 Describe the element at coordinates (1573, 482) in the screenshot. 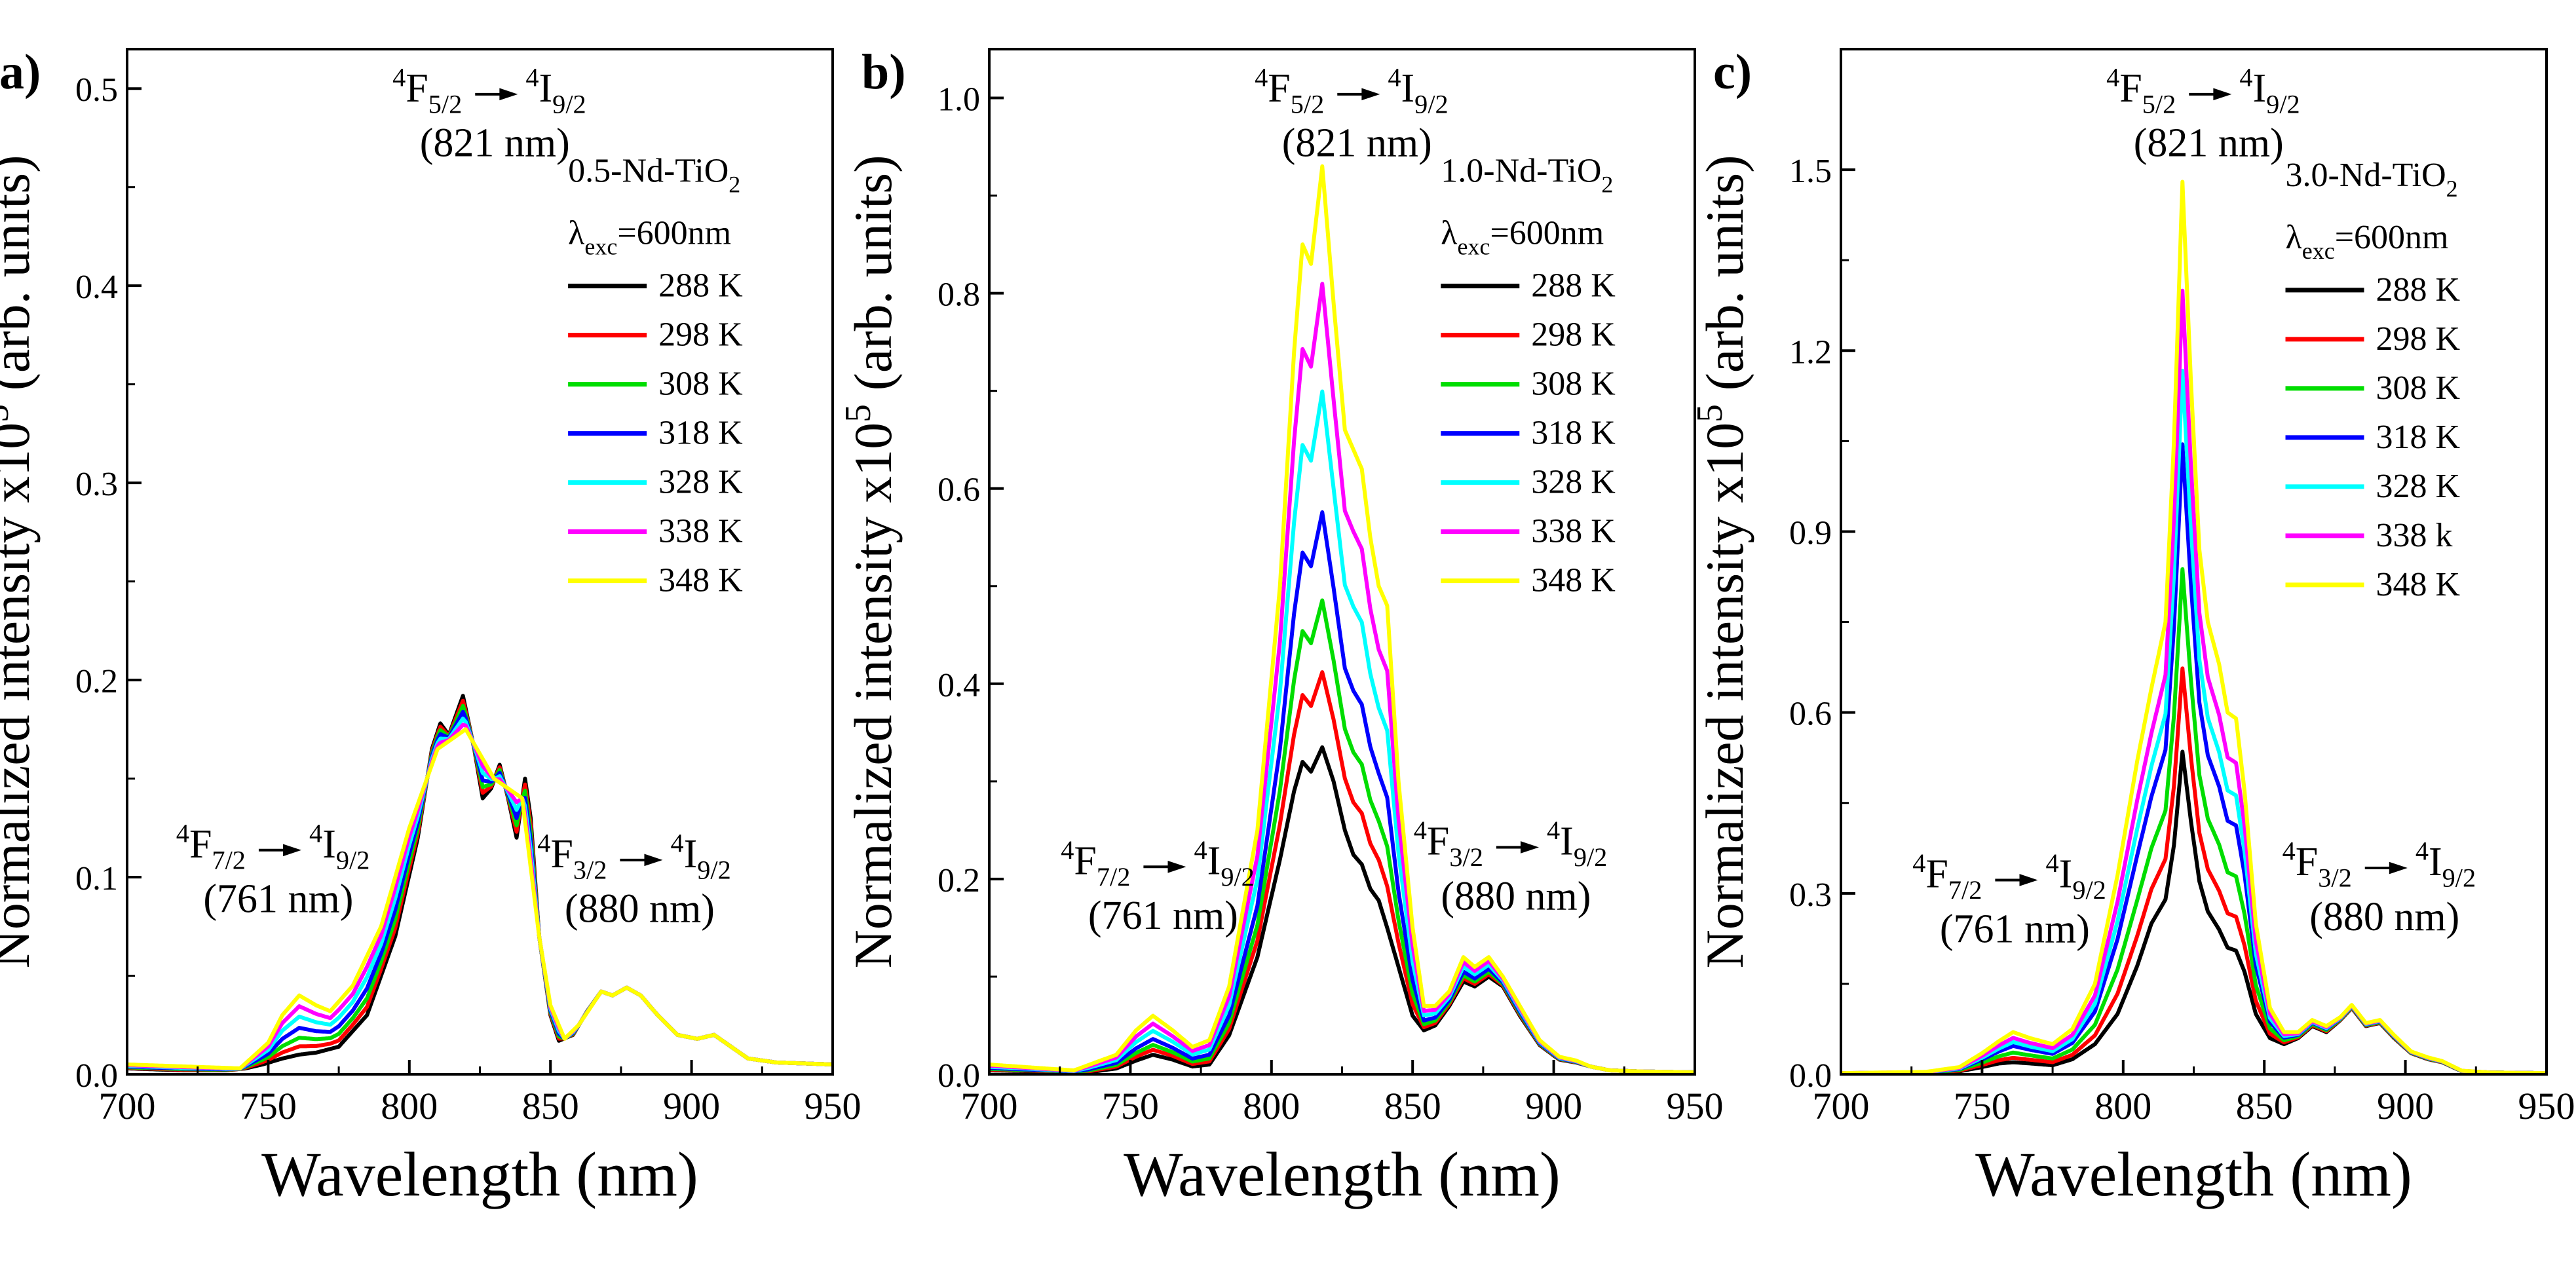

I see `legend-entry: 328 K` at that location.